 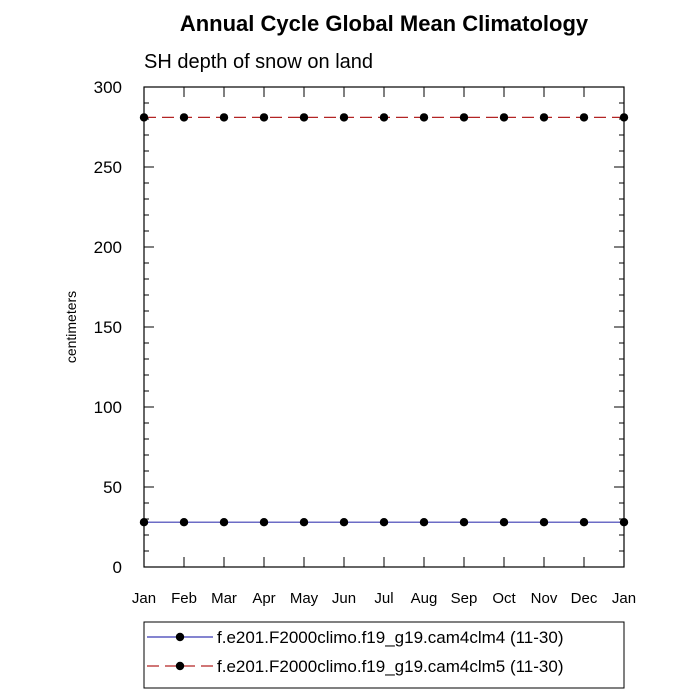 What do you see at coordinates (108, 247) in the screenshot?
I see `y-tick-label: 200` at bounding box center [108, 247].